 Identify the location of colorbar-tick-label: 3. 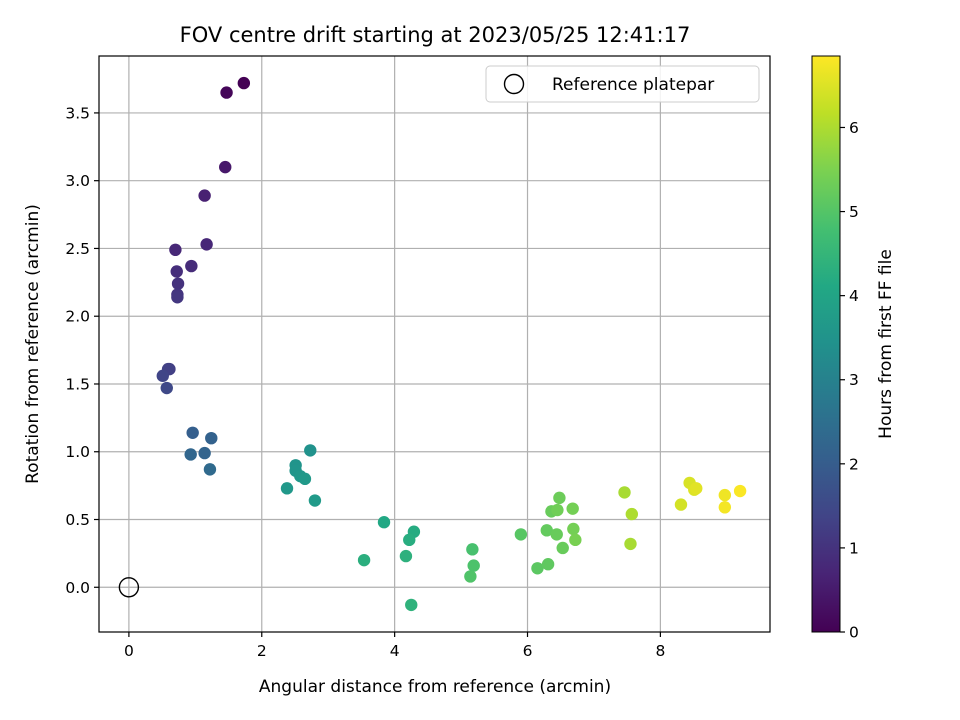
(854, 380).